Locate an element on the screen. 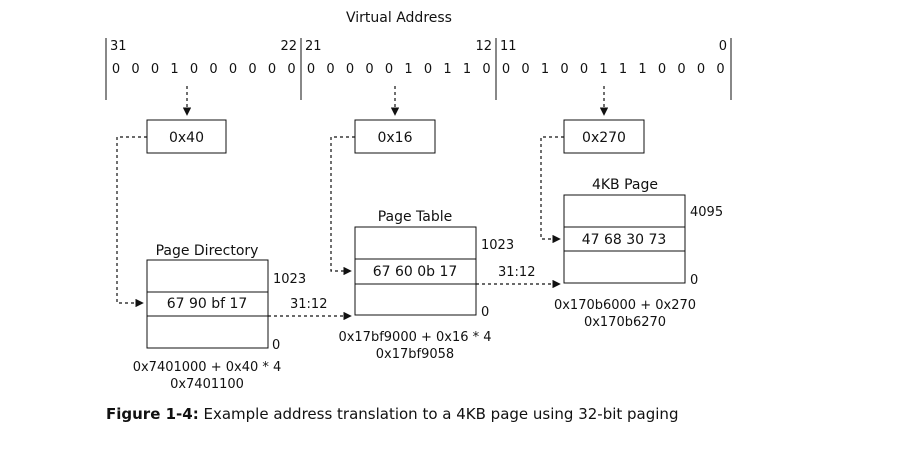 The height and width of the screenshot is (466, 911). page-table-bottom-index: 0 is located at coordinates (485, 312).